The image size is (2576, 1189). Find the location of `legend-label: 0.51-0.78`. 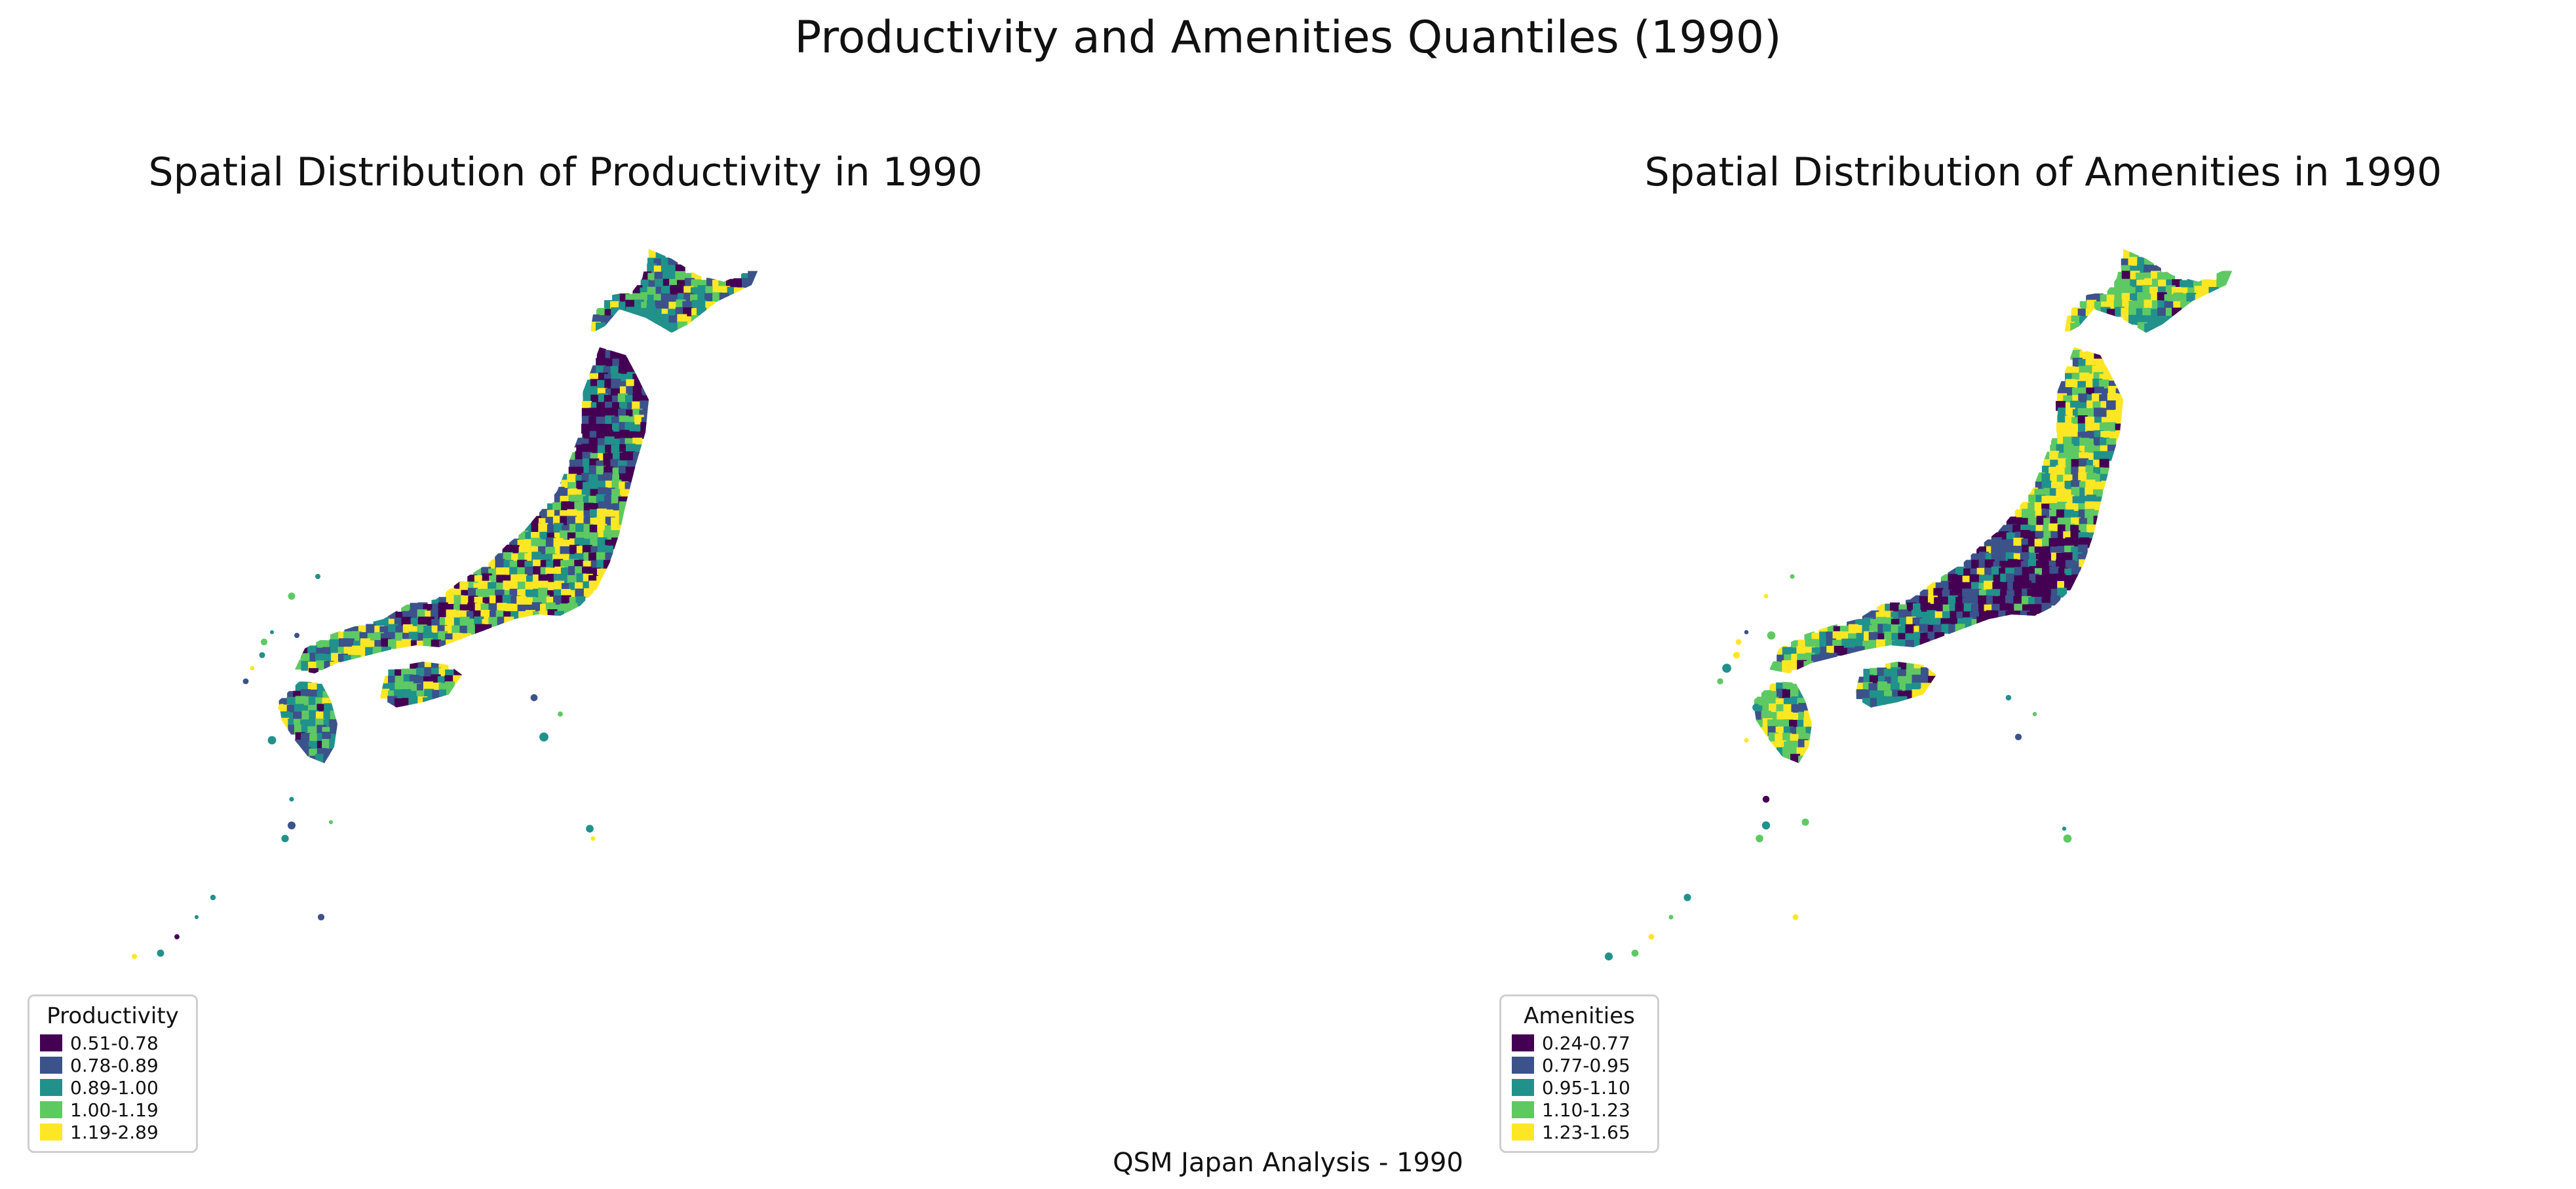

legend-label: 0.51-0.78 is located at coordinates (114, 1043).